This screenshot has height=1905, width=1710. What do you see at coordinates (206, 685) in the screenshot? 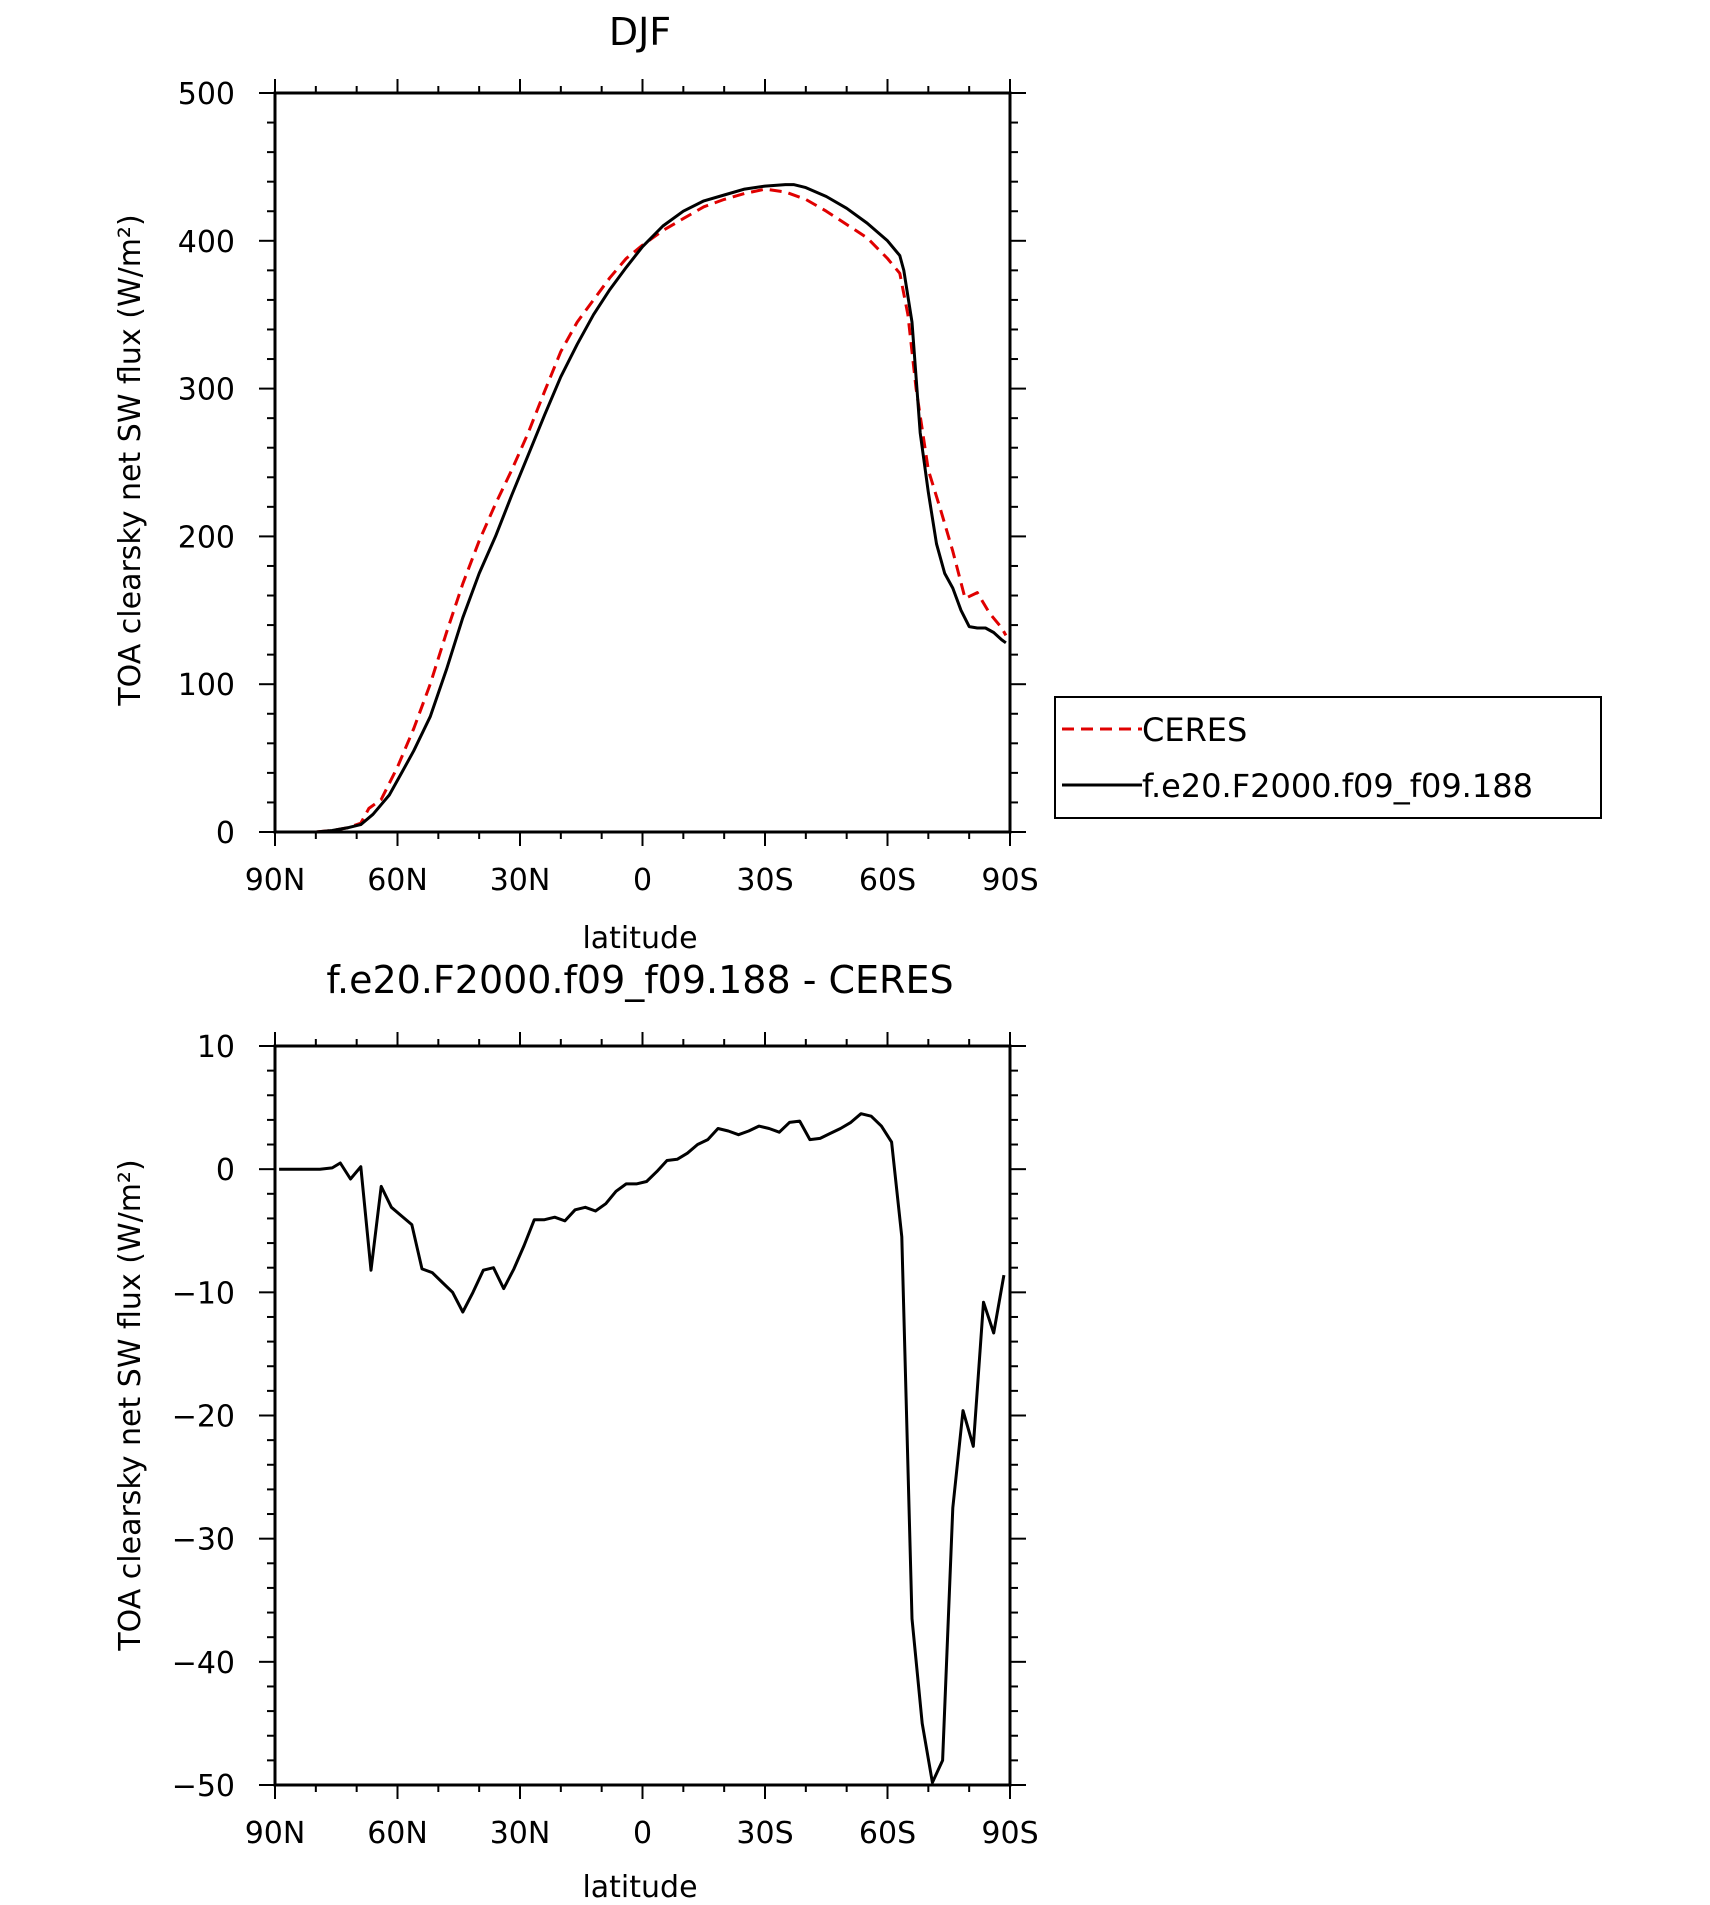
I see `y-tick-label: 100` at bounding box center [206, 685].